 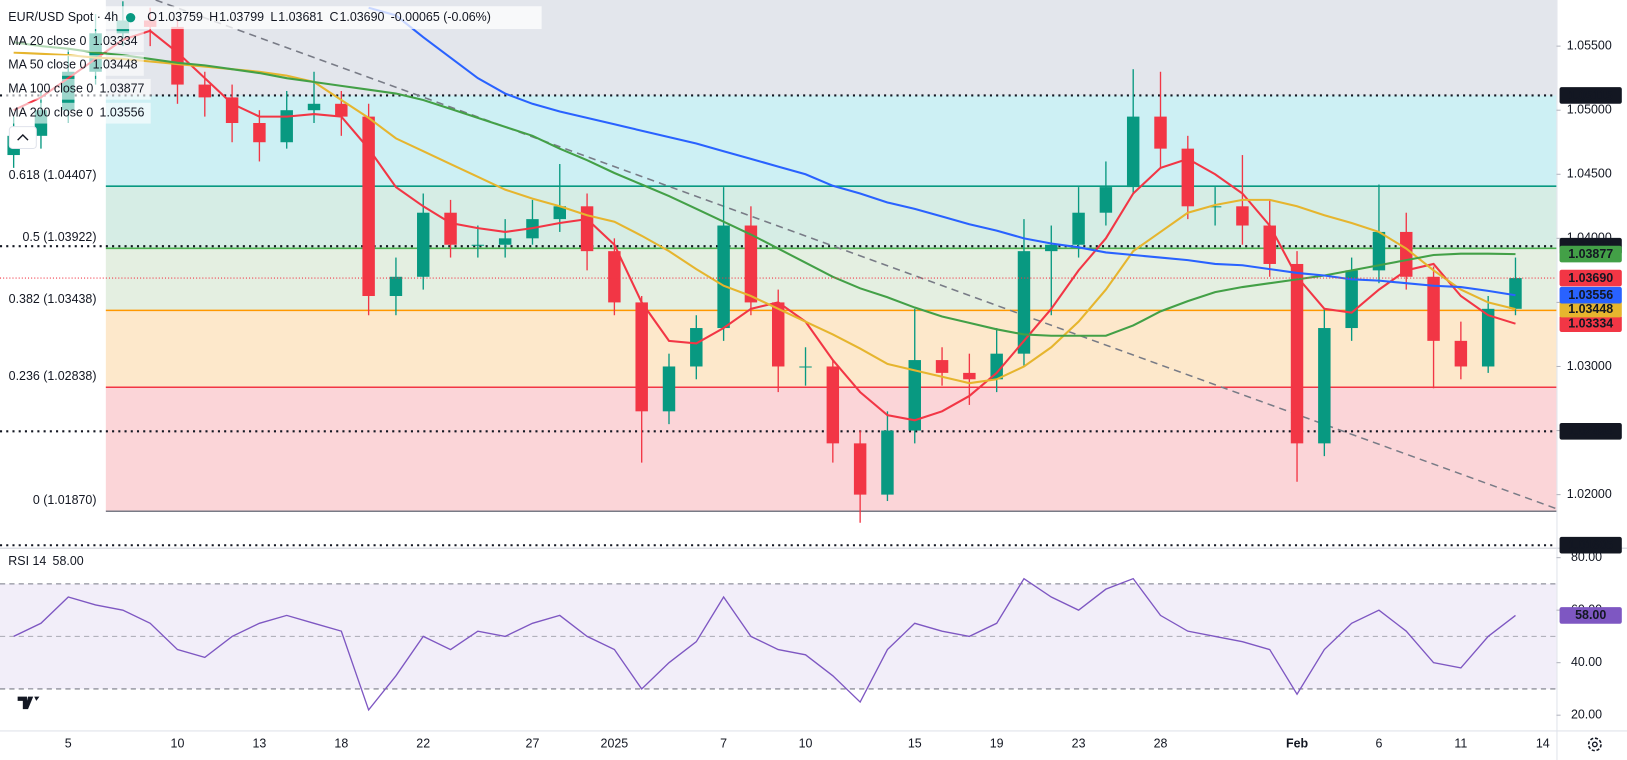 I want to click on y-tick-label: 1.03000, so click(x=1589, y=366).